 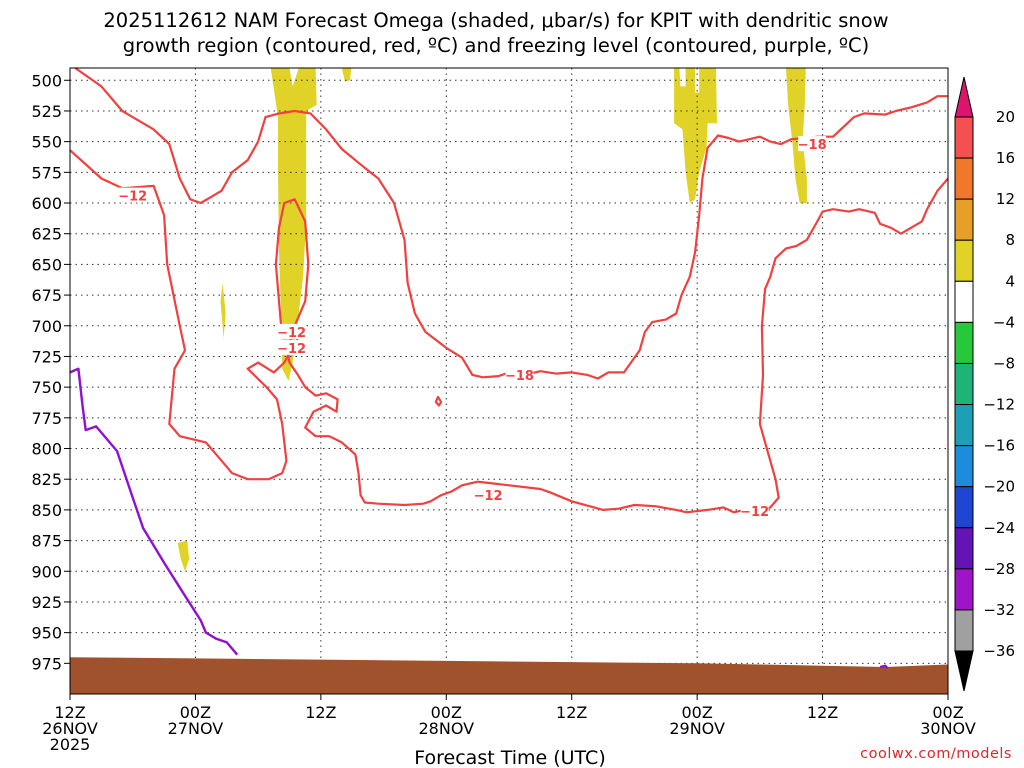 I want to click on contour-label-2: −12, so click(x=291, y=349).